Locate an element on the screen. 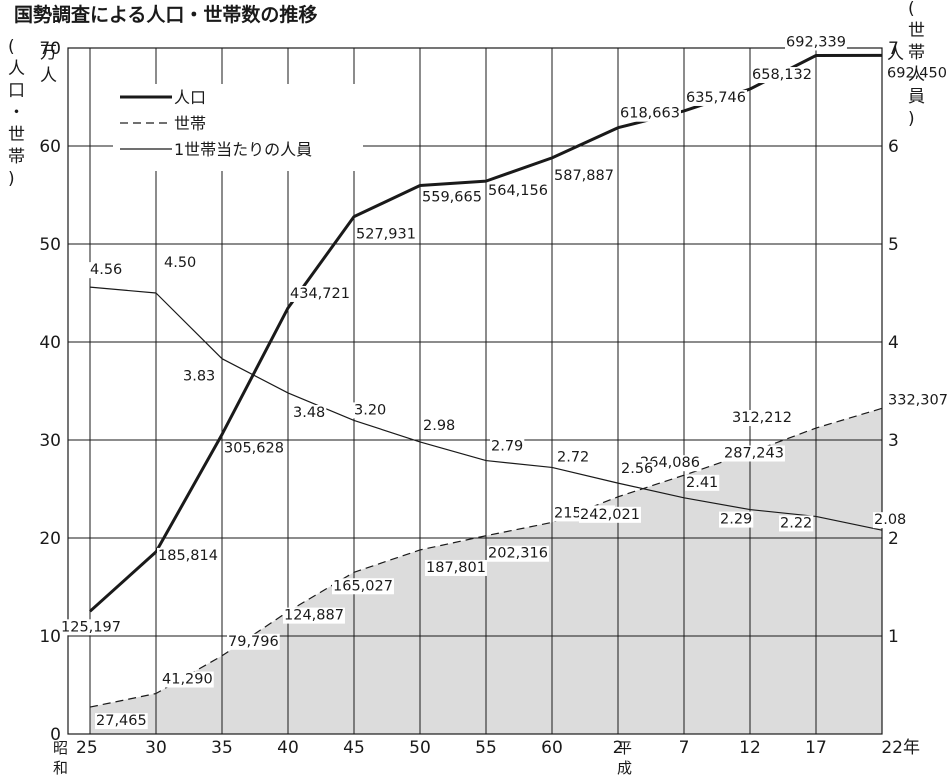  left-axis-tick: 60 is located at coordinates (50, 147).